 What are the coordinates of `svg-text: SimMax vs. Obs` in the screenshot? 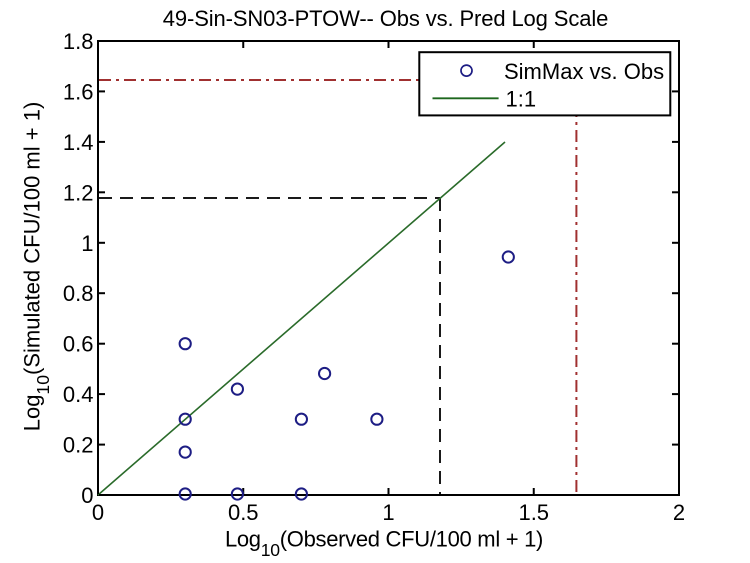 It's located at (584, 71).